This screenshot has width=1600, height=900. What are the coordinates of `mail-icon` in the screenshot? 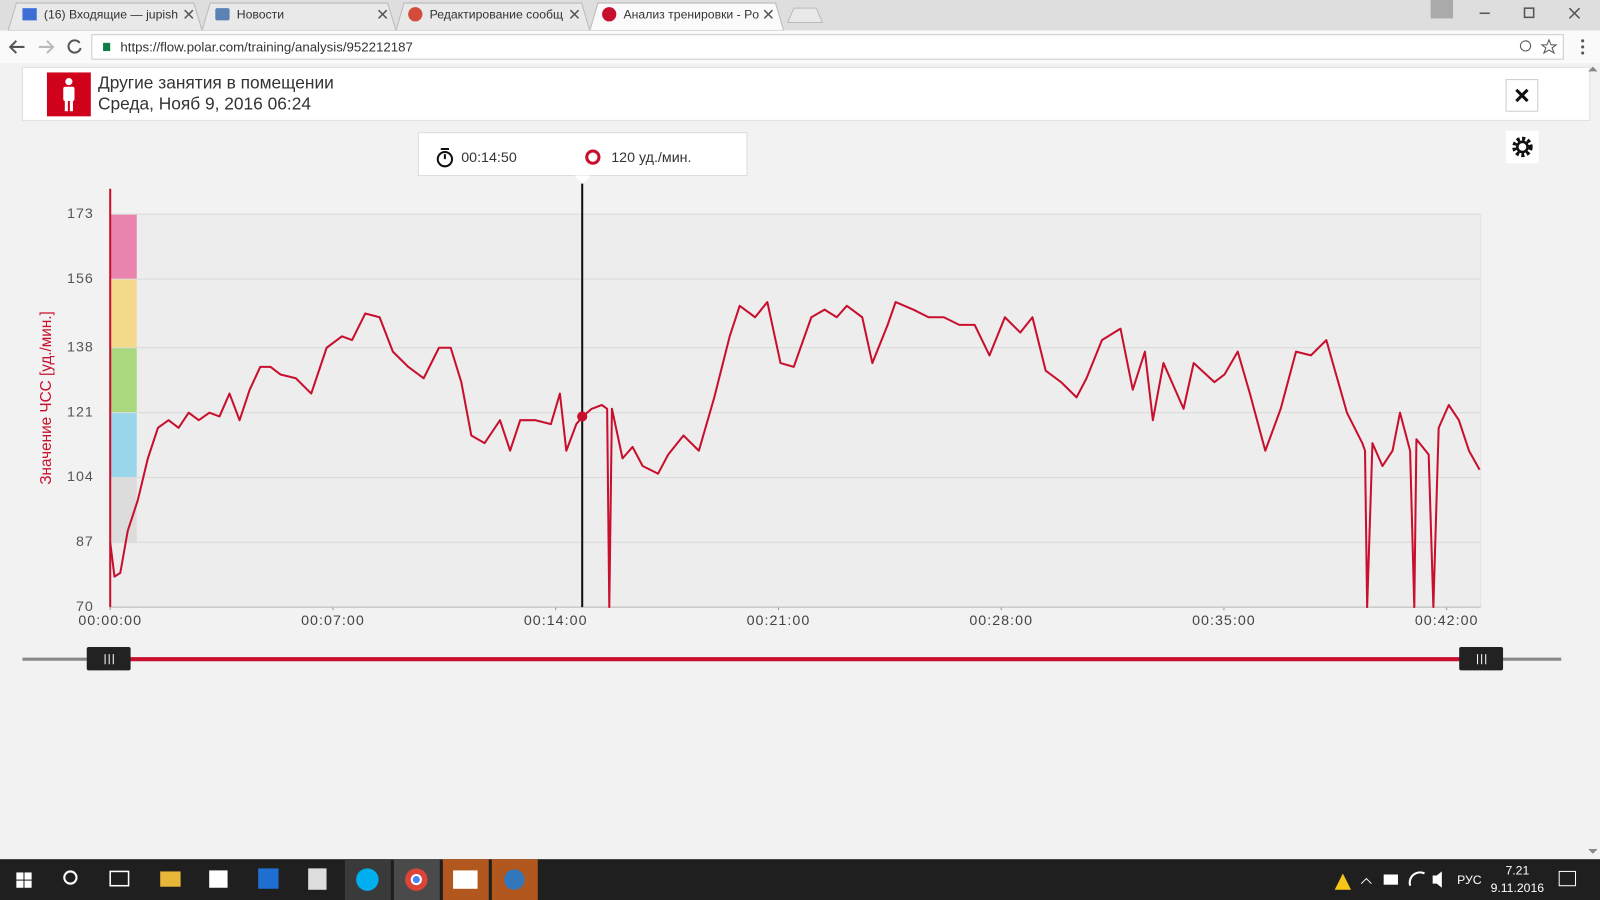 It's located at (29, 14).